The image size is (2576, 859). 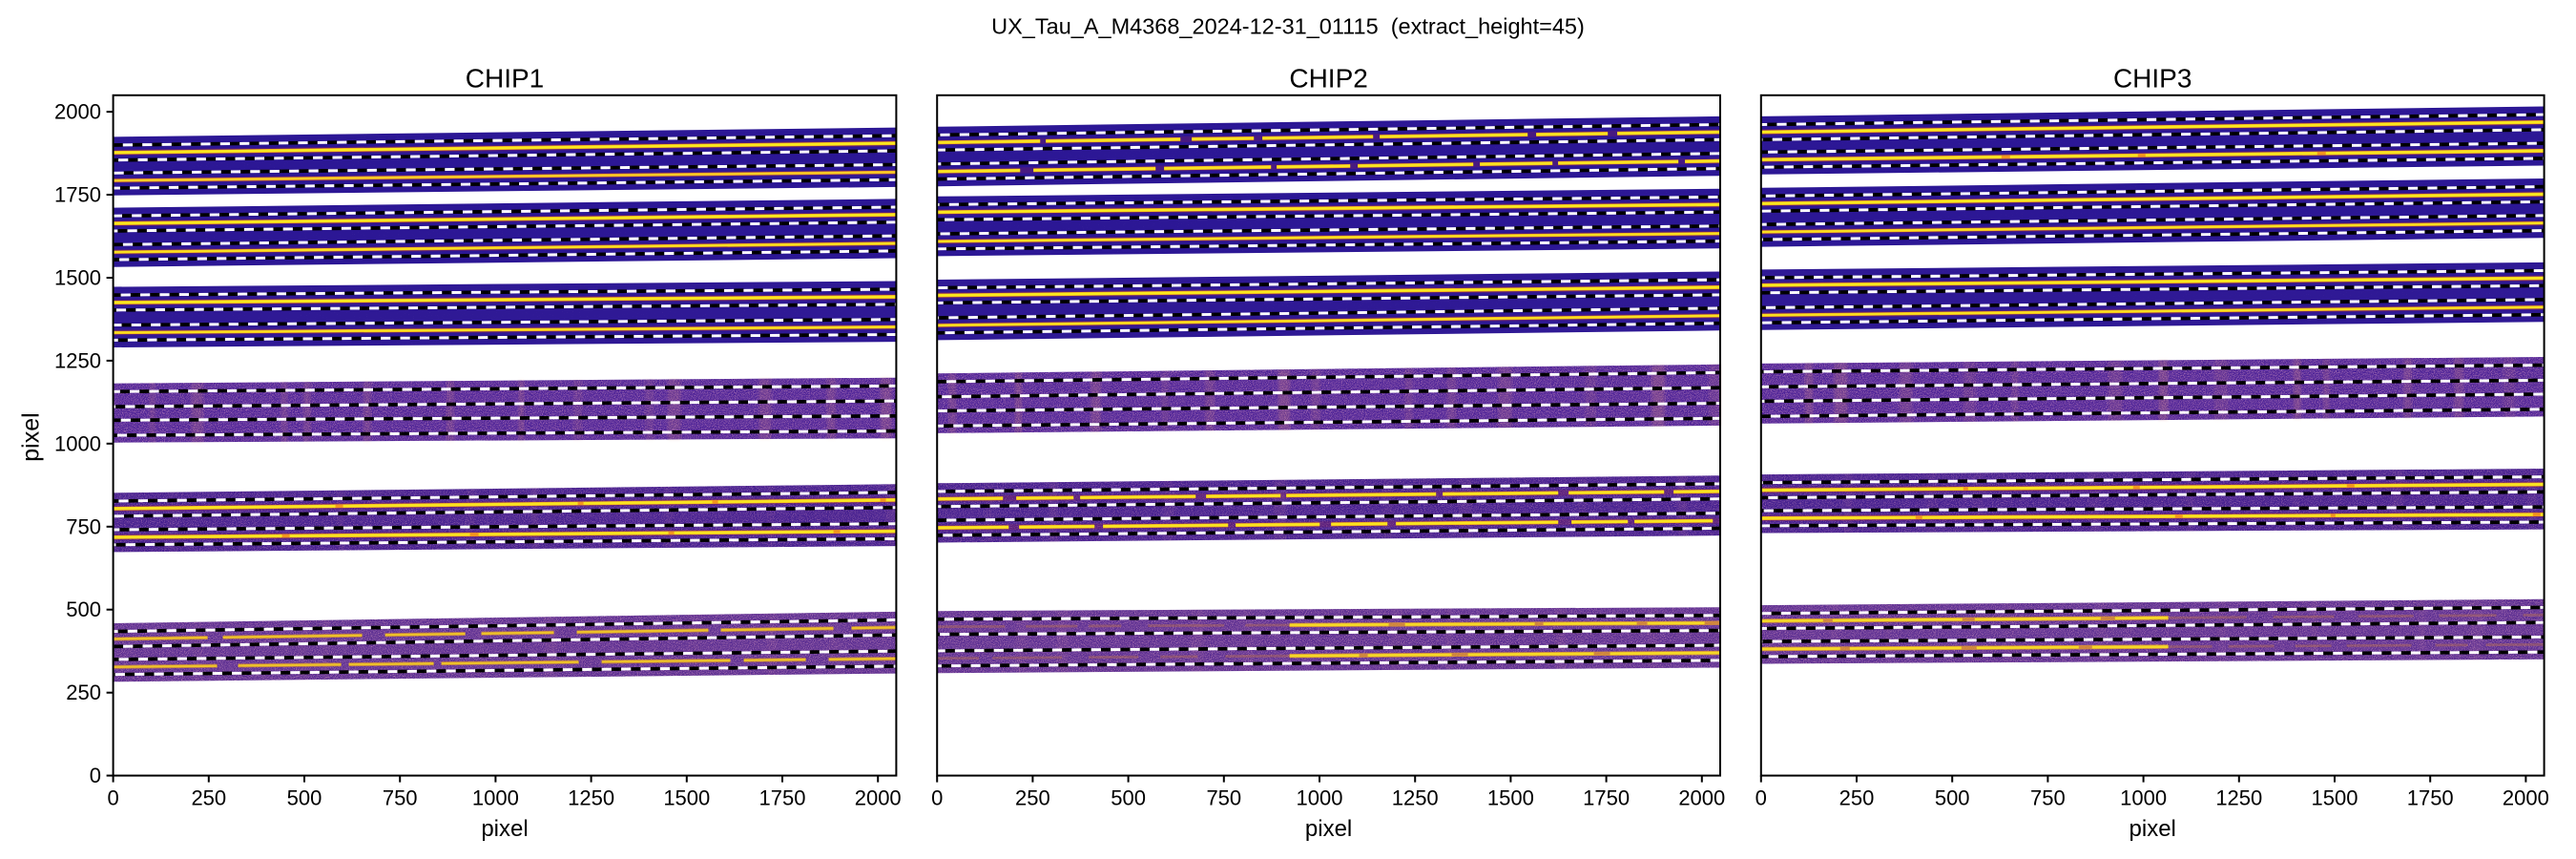 I want to click on svg-text: CHIP2, so click(x=1328, y=79).